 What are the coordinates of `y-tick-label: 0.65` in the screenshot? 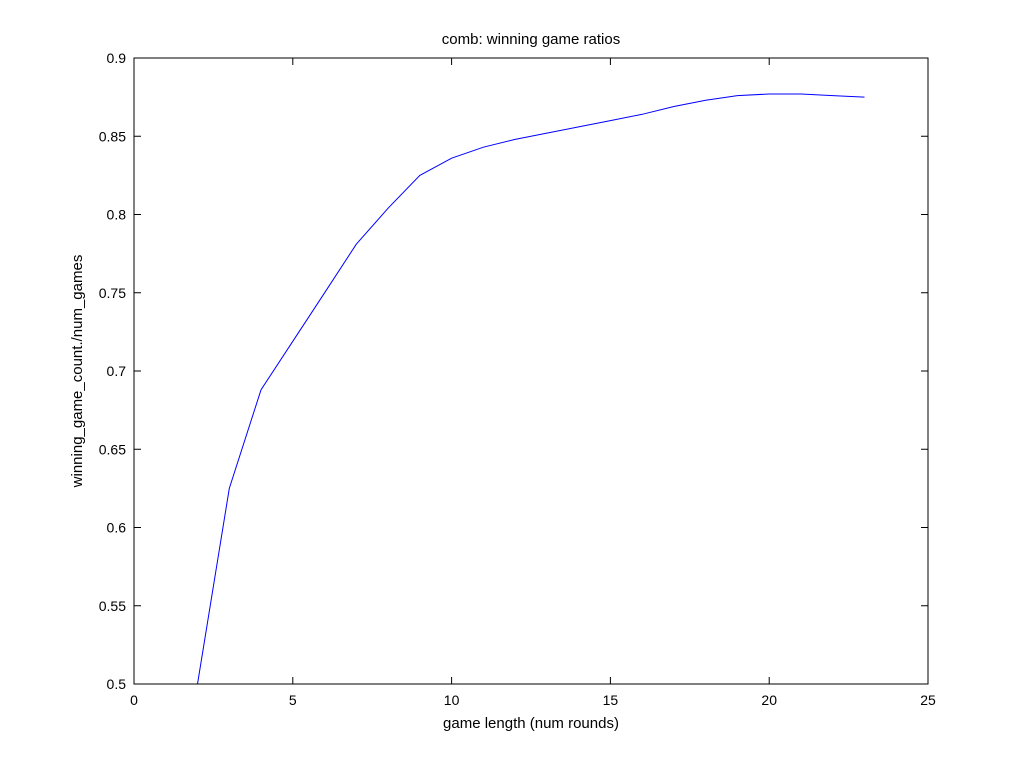 It's located at (112, 449).